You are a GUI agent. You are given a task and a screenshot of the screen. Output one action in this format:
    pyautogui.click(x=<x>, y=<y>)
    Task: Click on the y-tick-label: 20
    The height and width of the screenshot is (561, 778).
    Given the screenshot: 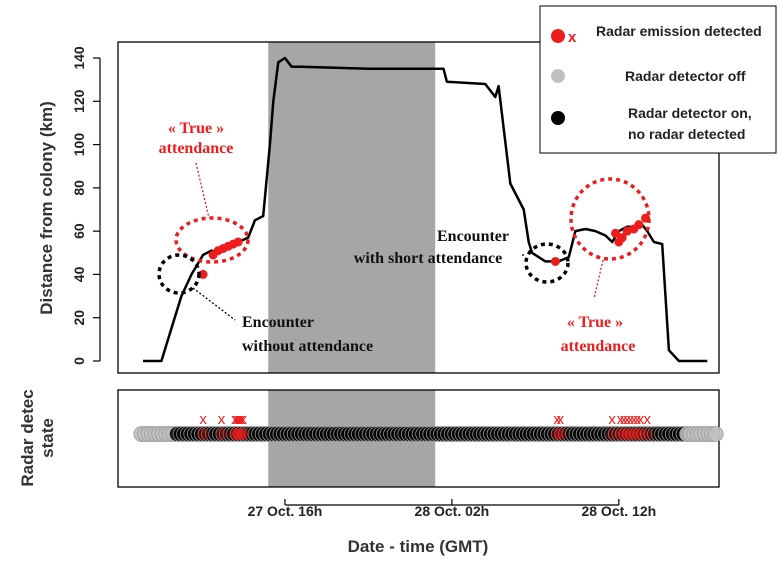 What is the action you would take?
    pyautogui.click(x=79, y=318)
    